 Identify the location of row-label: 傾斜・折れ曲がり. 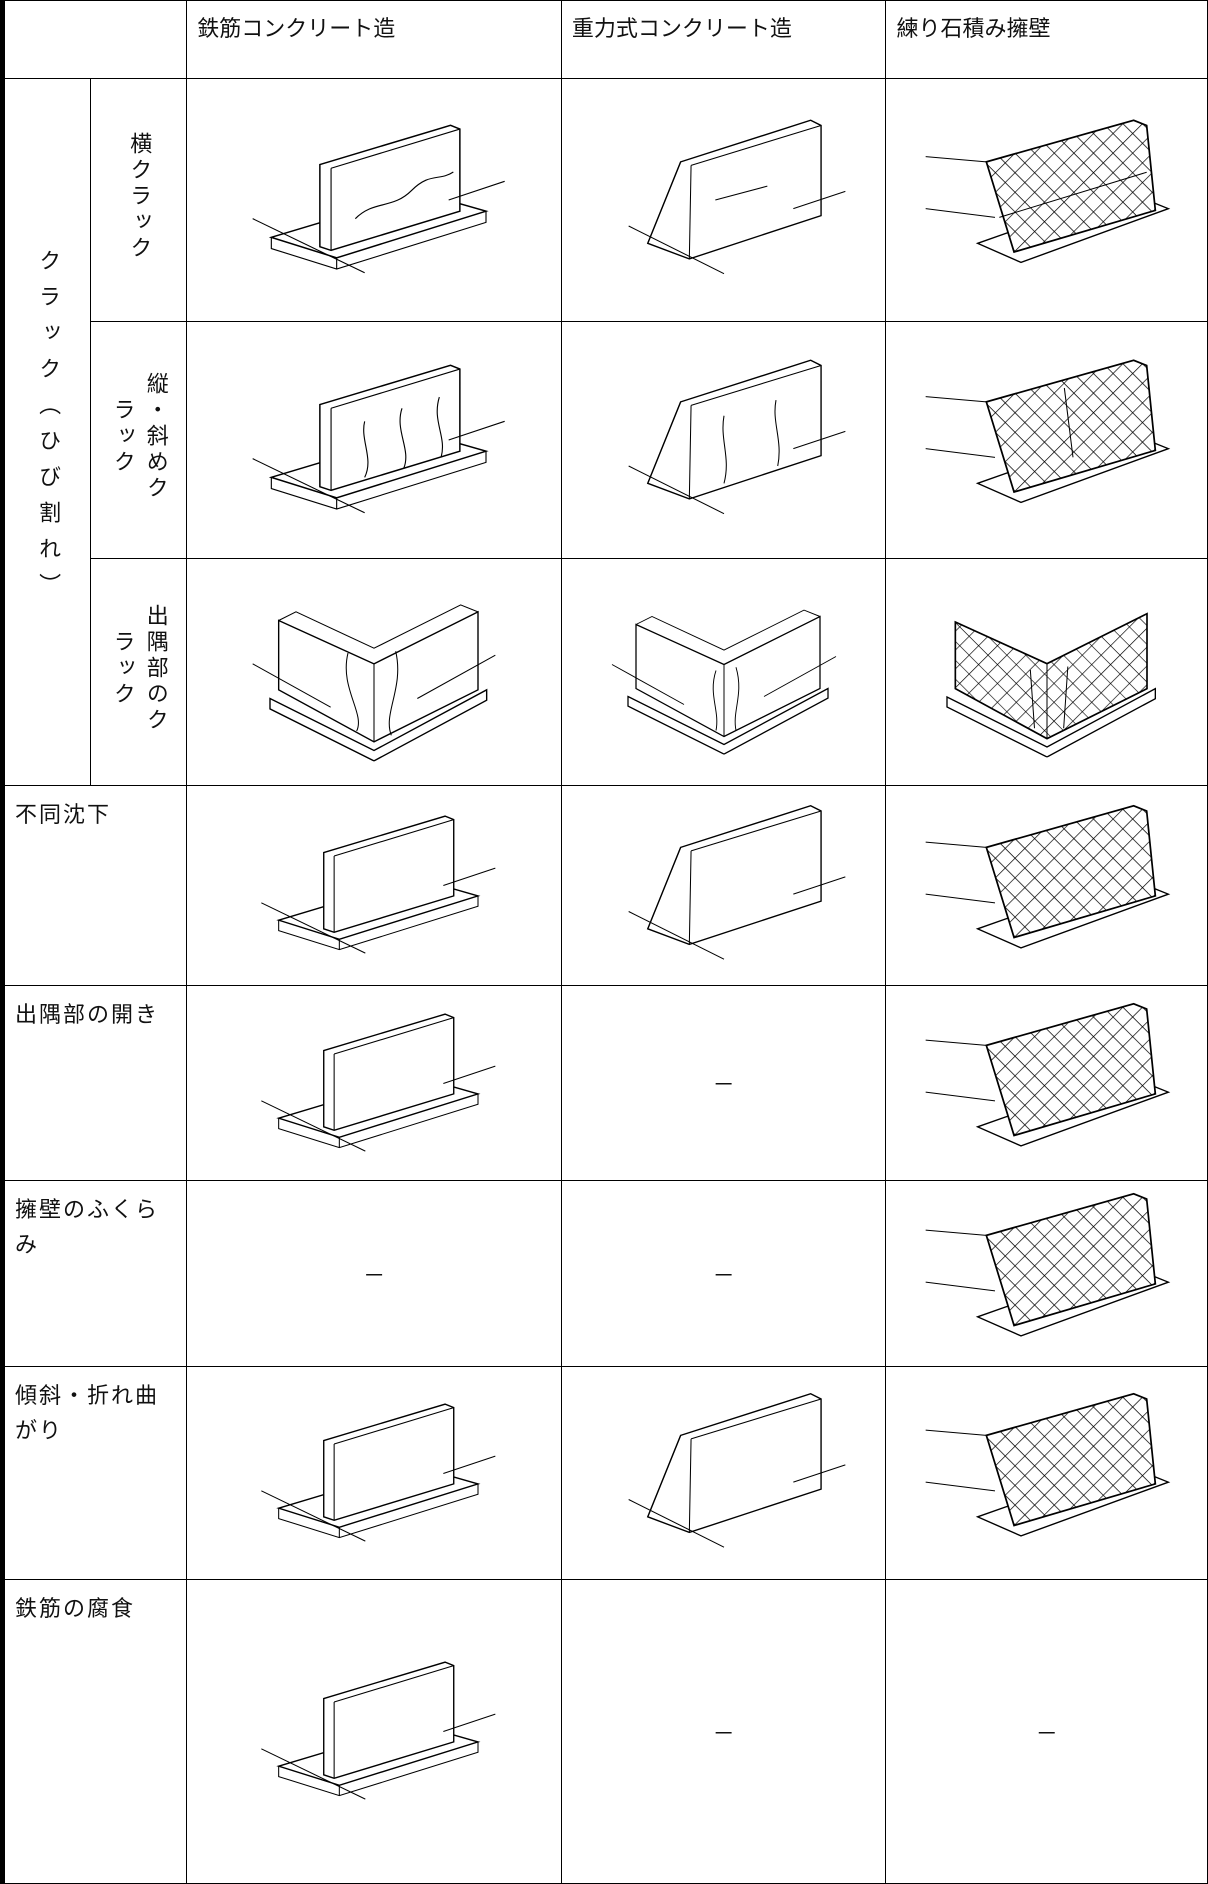
(94, 1473).